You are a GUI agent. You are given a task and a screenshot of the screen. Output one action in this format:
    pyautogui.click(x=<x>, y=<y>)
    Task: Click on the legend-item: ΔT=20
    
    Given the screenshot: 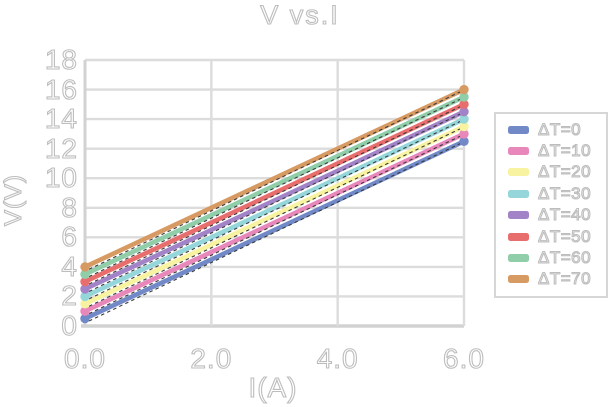 What is the action you would take?
    pyautogui.click(x=557, y=172)
    